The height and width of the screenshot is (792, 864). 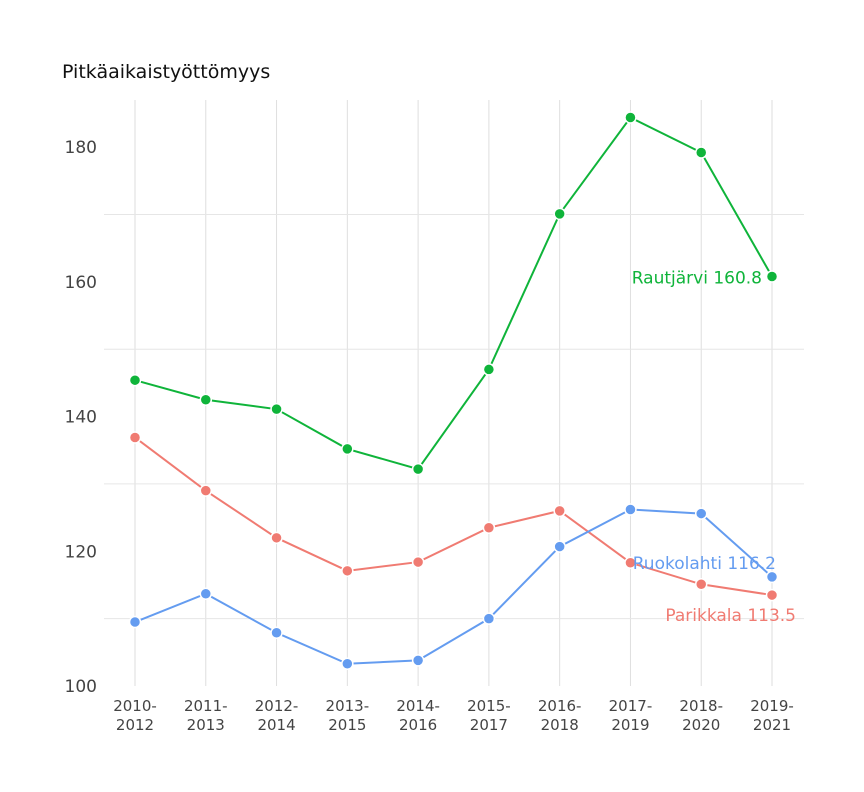 What do you see at coordinates (730, 616) in the screenshot?
I see `series-end-label: Parikkala 113.5` at bounding box center [730, 616].